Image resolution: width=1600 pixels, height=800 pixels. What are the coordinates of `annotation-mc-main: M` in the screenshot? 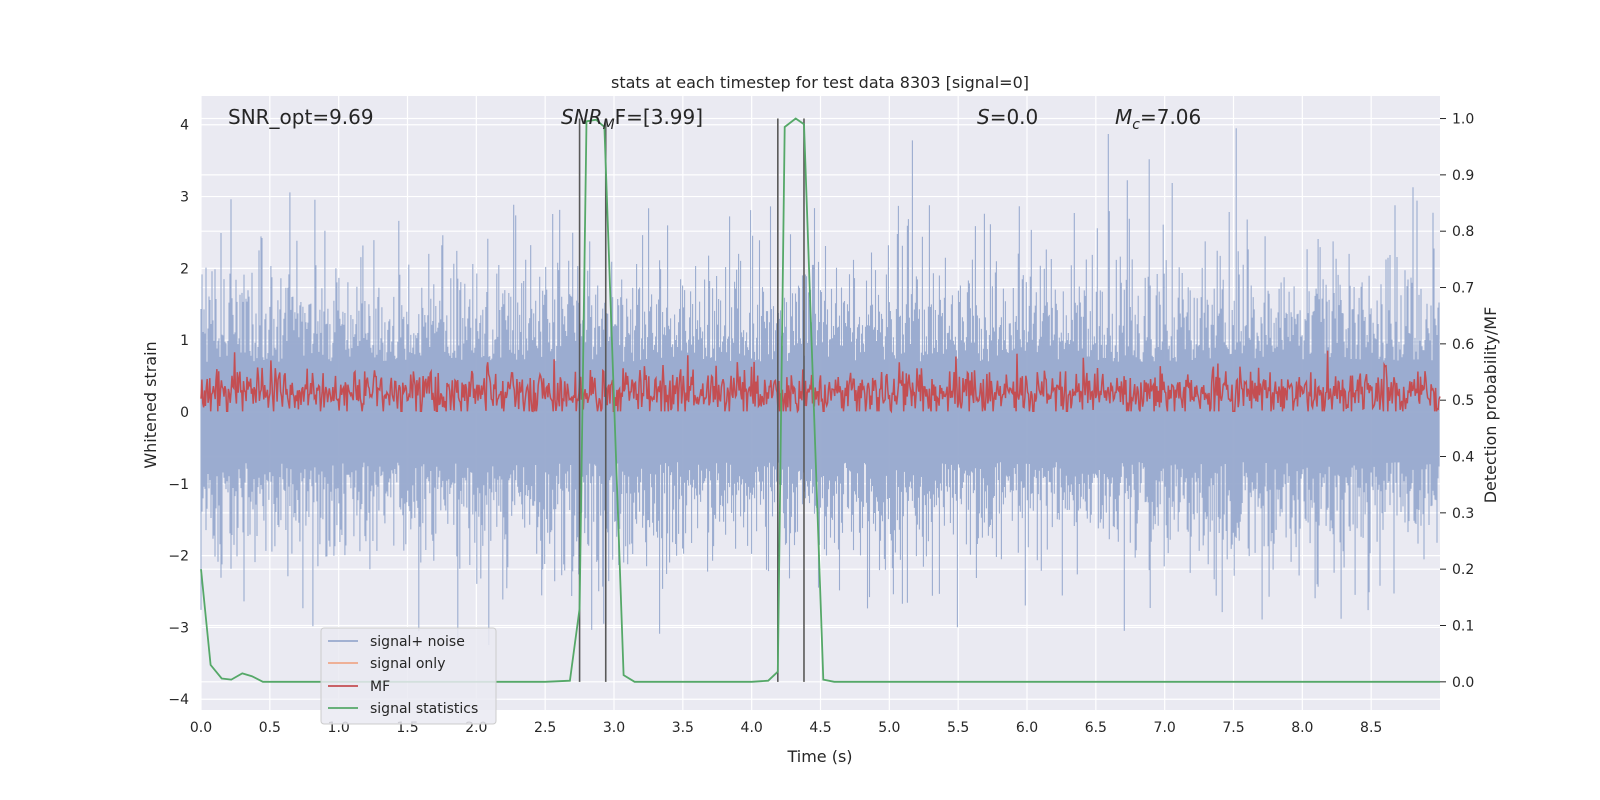 It's located at (1123, 117).